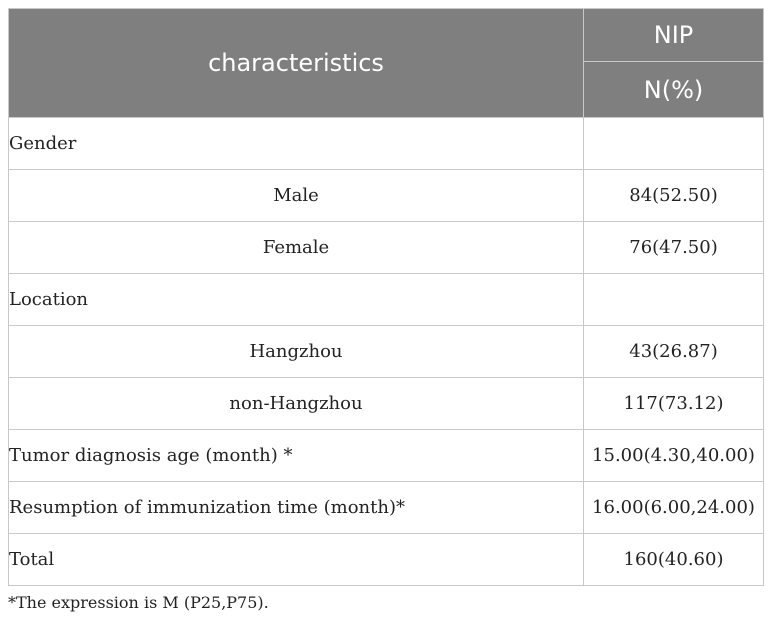 The width and height of the screenshot is (772, 625). What do you see at coordinates (296, 507) in the screenshot?
I see `row-label-resumption-time: Resumption of immunization time (month)*` at bounding box center [296, 507].